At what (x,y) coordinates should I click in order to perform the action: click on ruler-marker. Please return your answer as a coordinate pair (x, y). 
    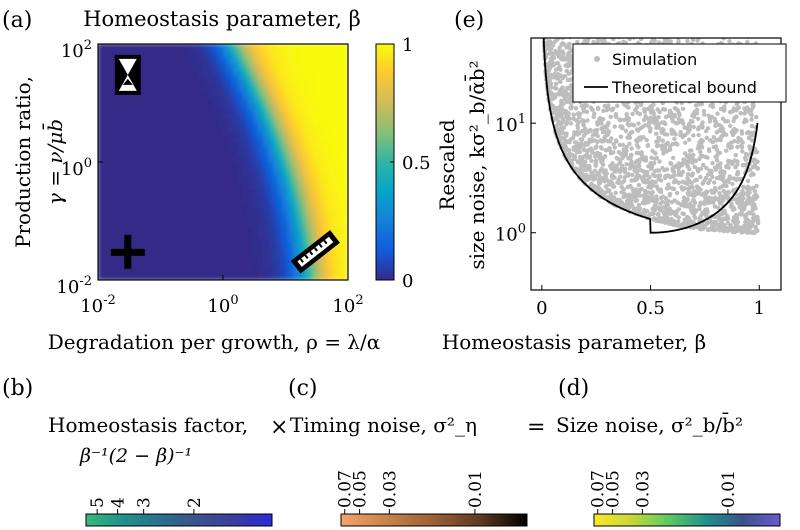
    Looking at the image, I should click on (315, 252).